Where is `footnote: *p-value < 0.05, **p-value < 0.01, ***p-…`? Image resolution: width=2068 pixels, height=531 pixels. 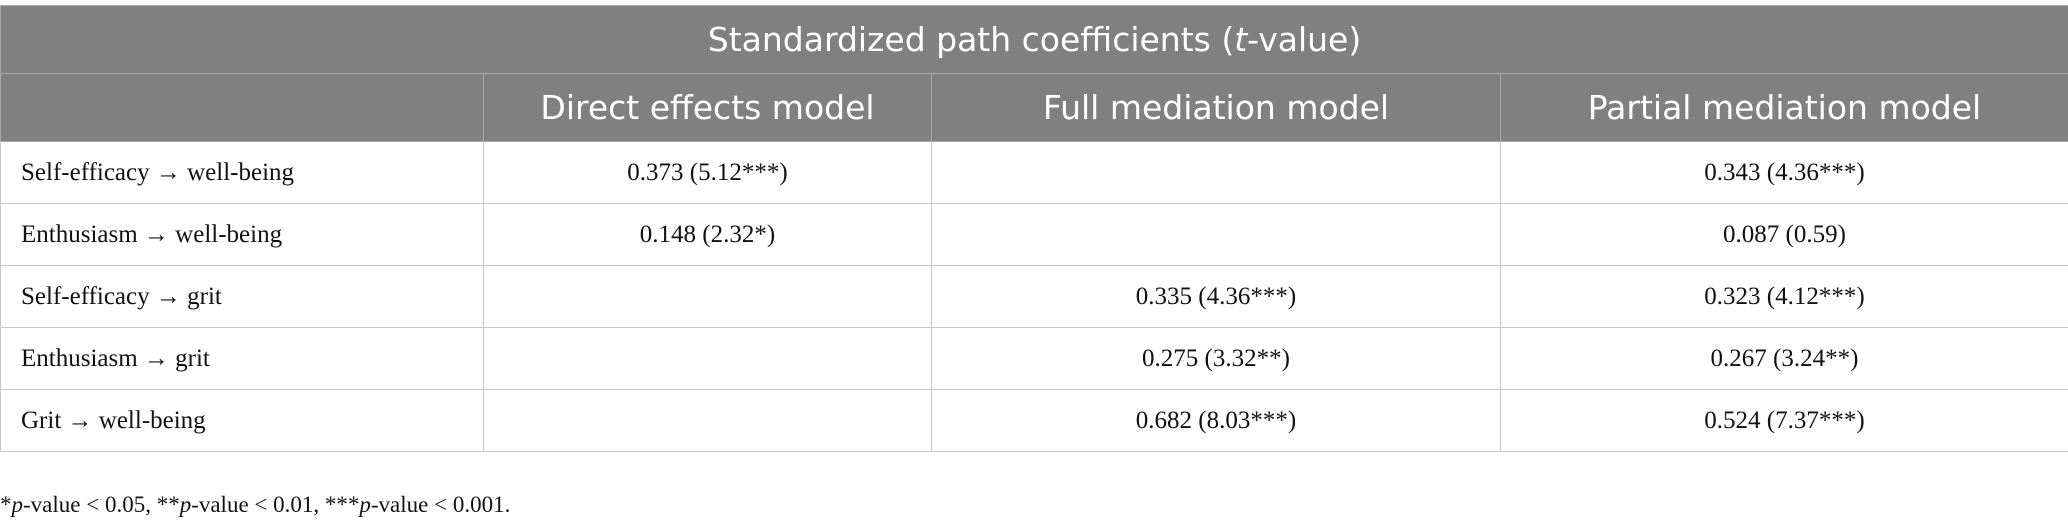
footnote: *p-value < 0.05, **p-value < 0.01, ***p-… is located at coordinates (255, 505).